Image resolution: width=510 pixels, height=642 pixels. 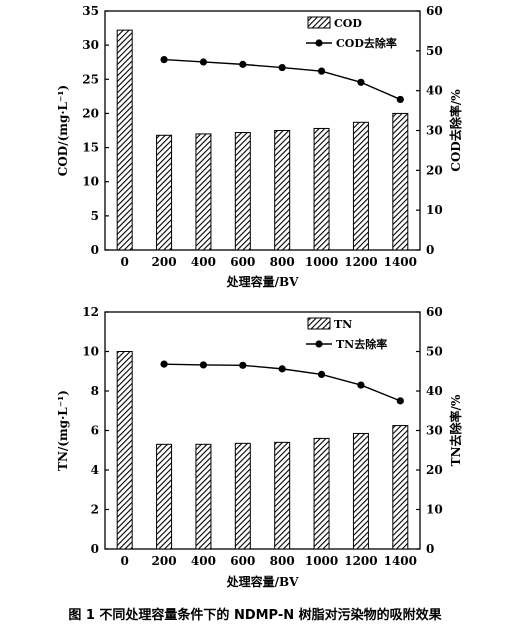 I want to click on left-tick-label: 35, so click(x=90, y=11).